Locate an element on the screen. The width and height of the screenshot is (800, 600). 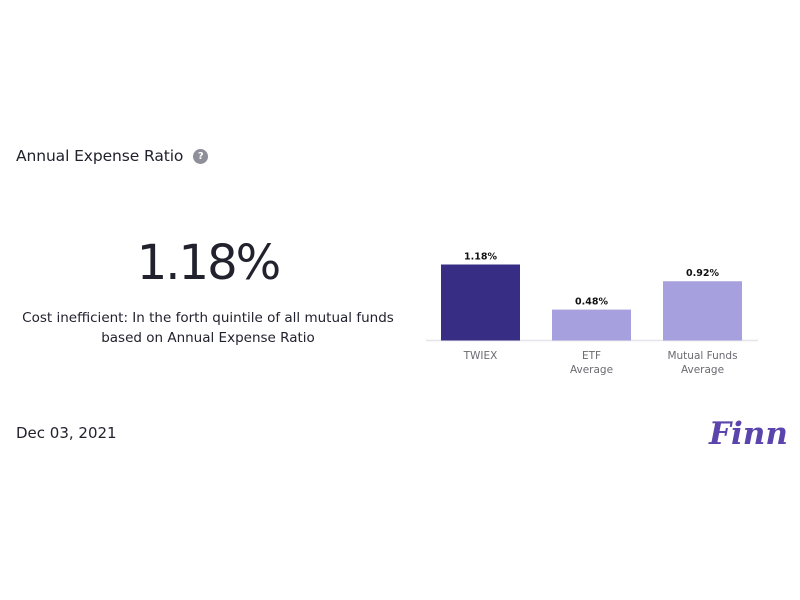
as-of-date: Dec 03, 2021 is located at coordinates (66, 433).